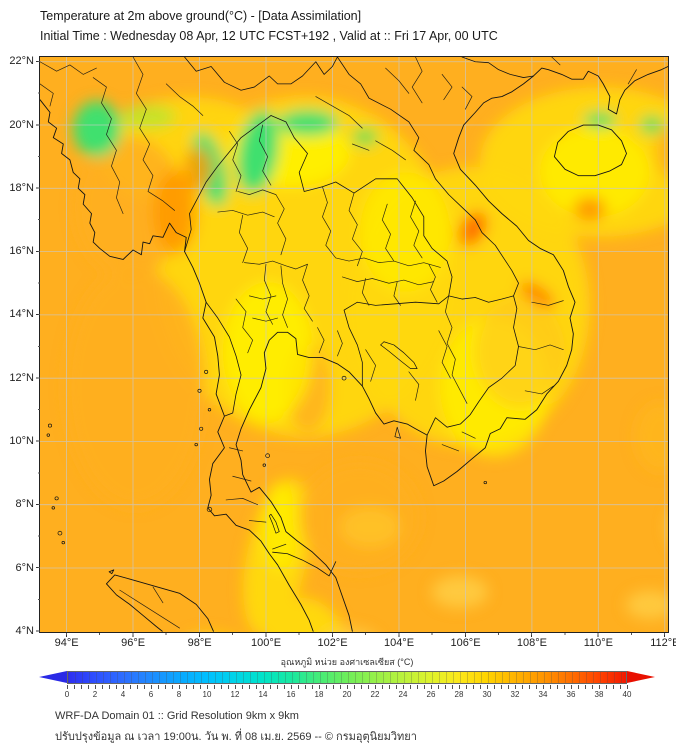 This screenshot has width=676, height=756. I want to click on y-axis-label: 12°N, so click(21, 378).